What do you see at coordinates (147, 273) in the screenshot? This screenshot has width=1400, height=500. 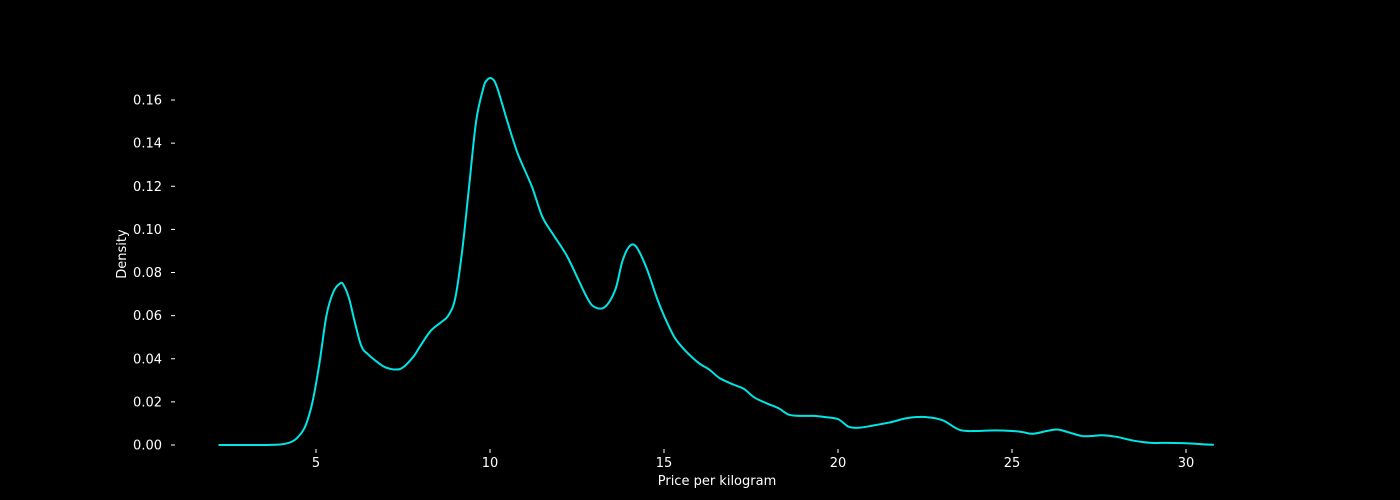 I see `y-tick-label: 0.08` at bounding box center [147, 273].